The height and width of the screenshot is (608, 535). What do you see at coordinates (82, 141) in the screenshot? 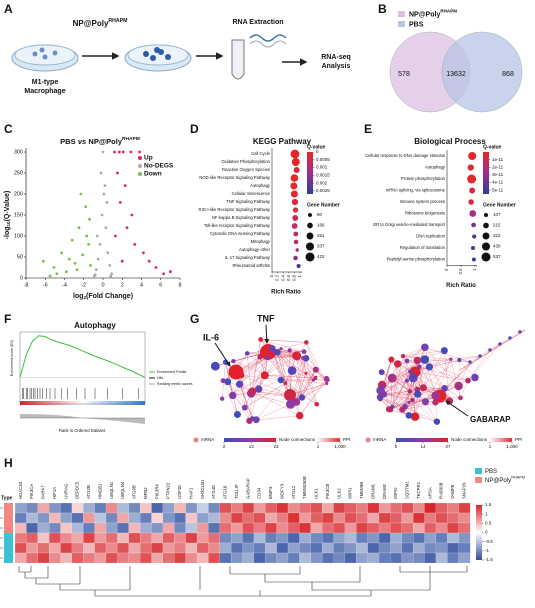
I see `text-part: vs` at bounding box center [82, 141].